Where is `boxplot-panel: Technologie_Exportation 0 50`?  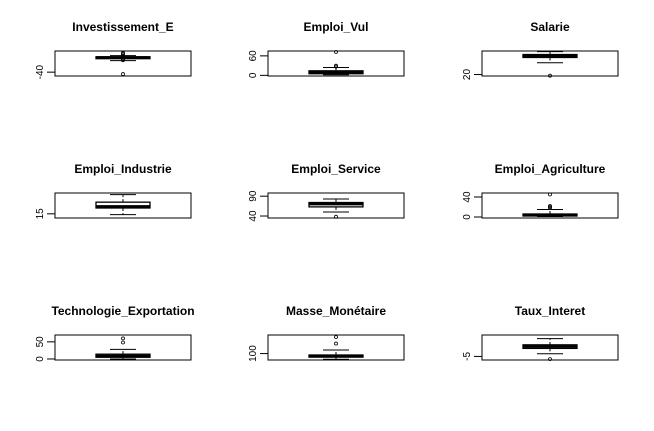 boxplot-panel: Technologie_Exportation 0 50 is located at coordinates (115, 333).